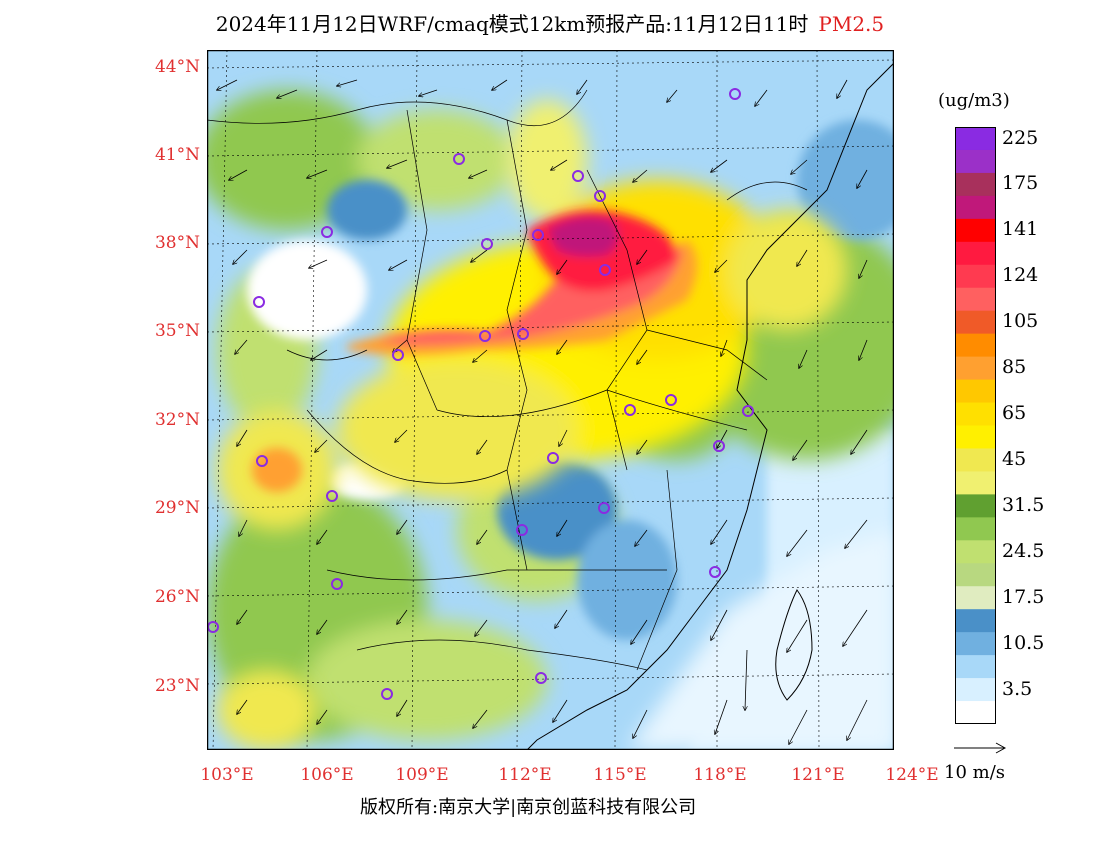  I want to click on lat-label-38: 38°N, so click(177, 243).